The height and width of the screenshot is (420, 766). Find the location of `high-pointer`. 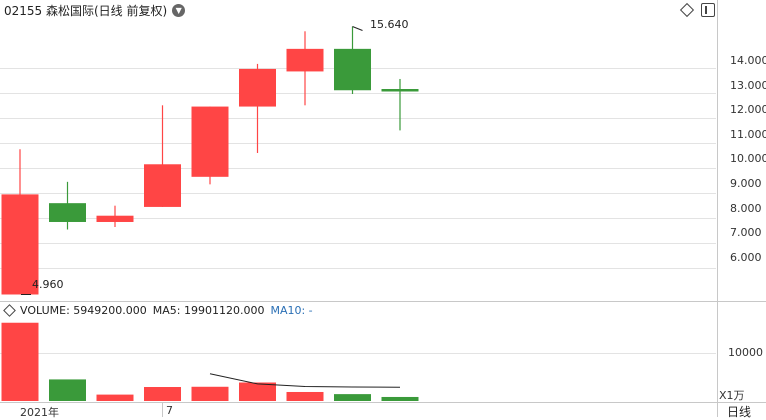

high-pointer is located at coordinates (357, 28).